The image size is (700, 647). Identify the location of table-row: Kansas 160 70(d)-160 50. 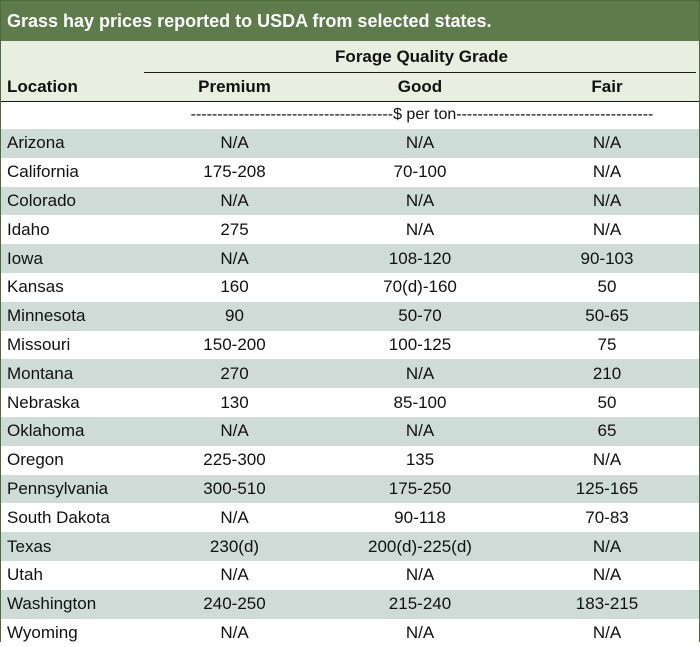
(350, 287).